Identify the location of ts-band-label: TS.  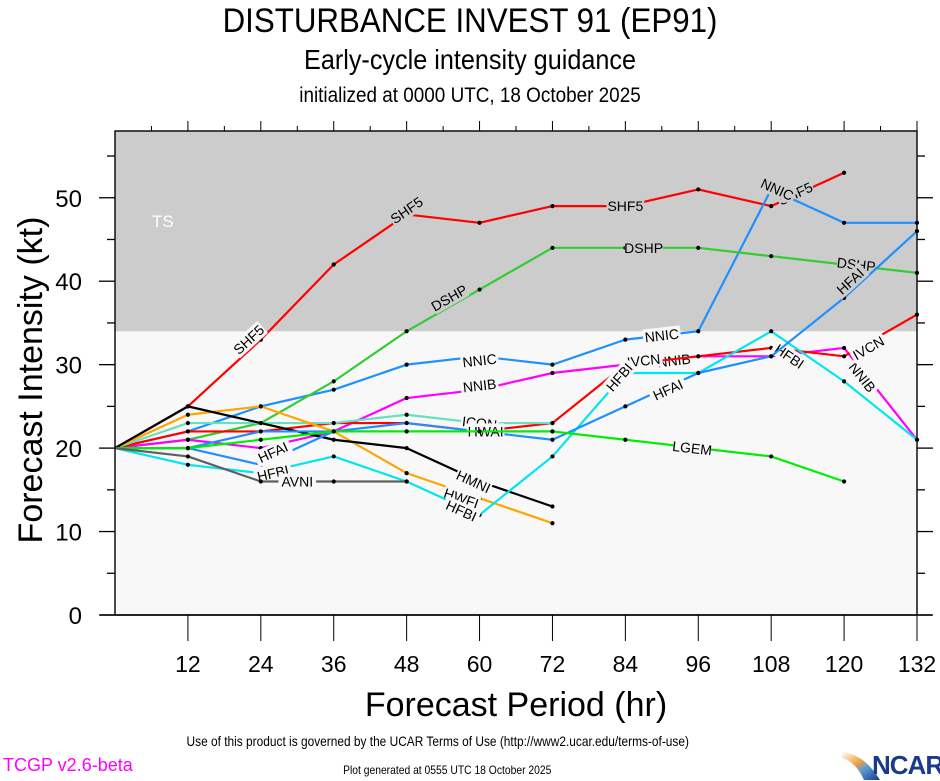
(163, 221).